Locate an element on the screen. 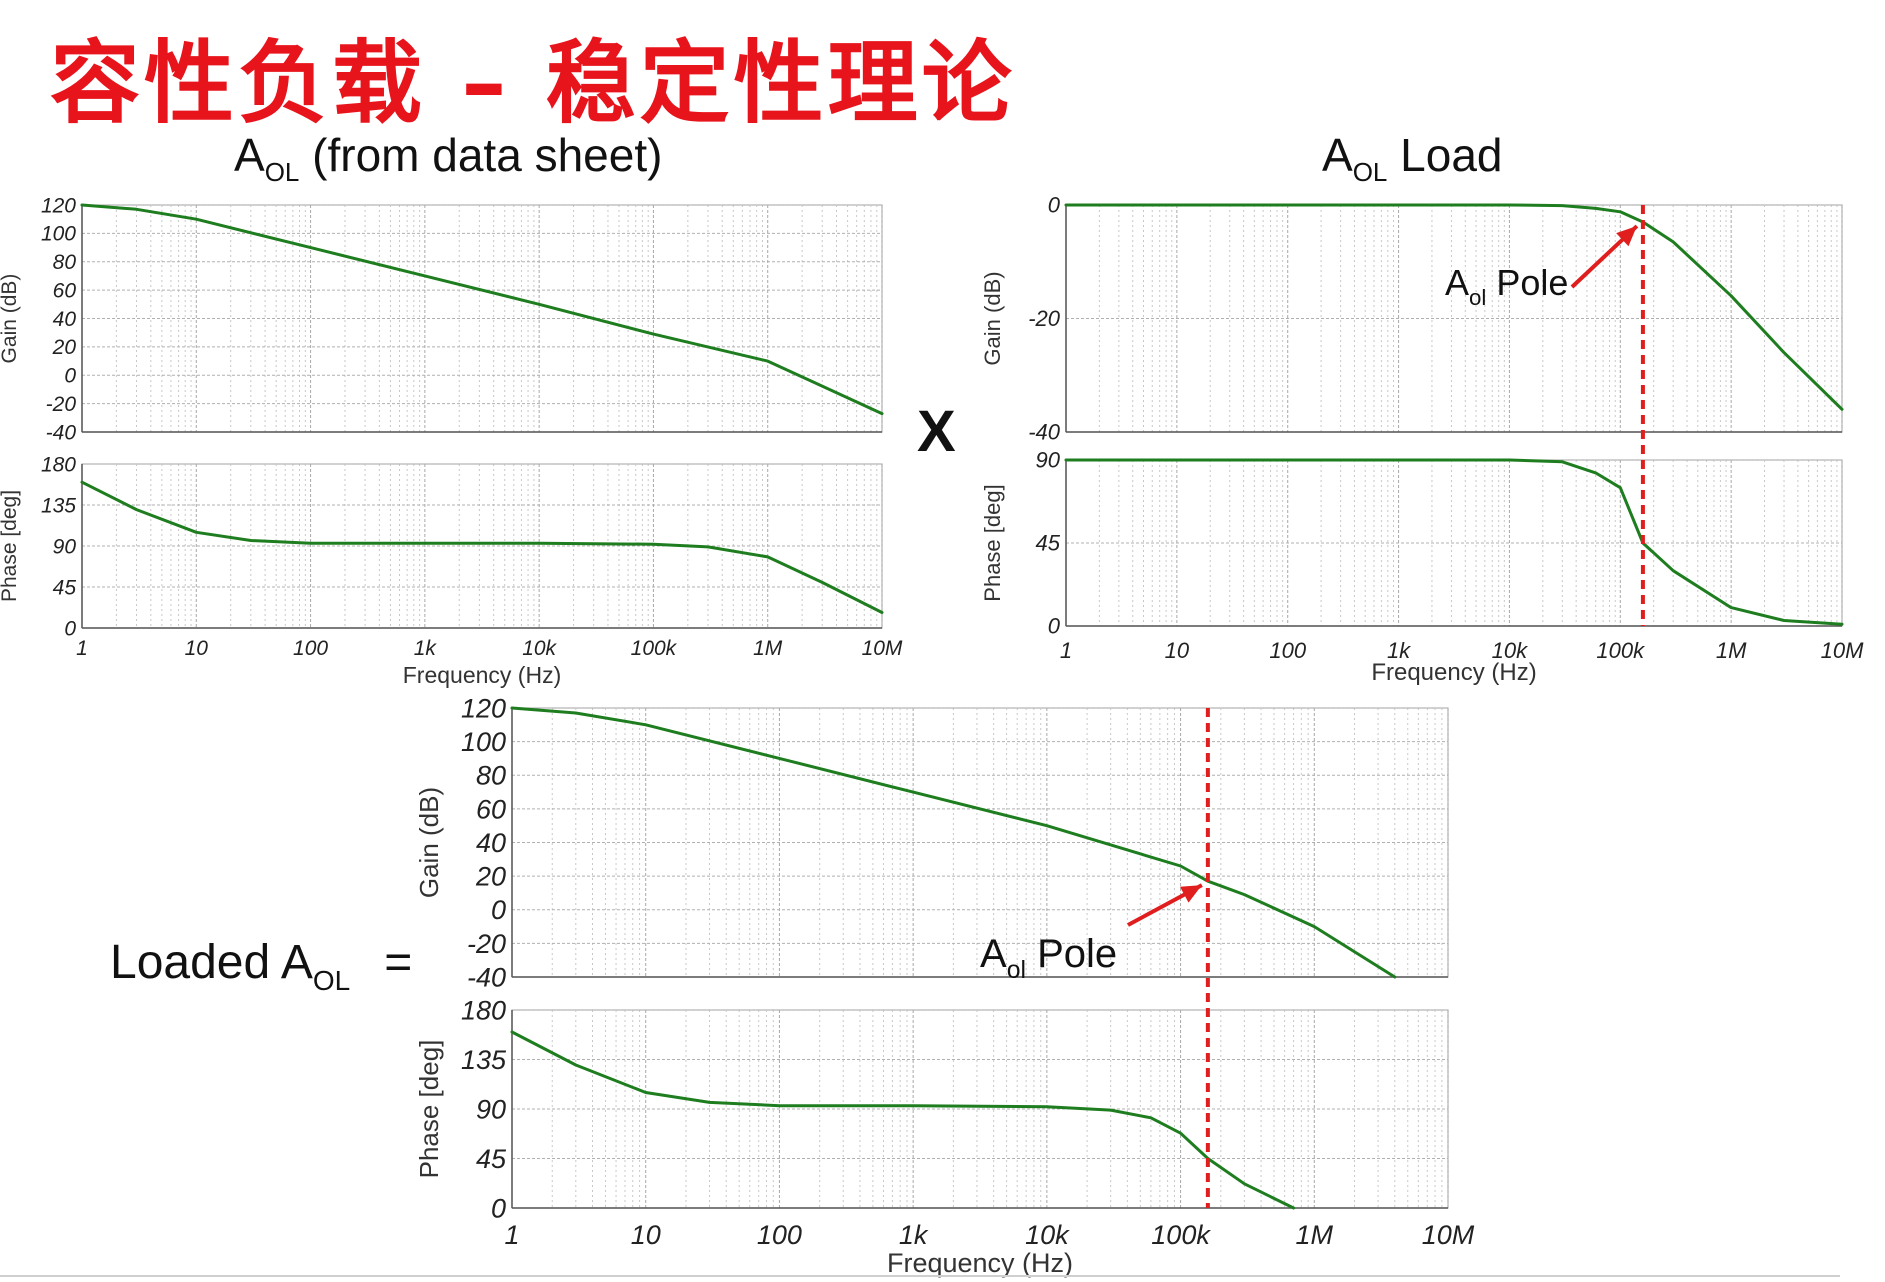 The height and width of the screenshot is (1282, 1885). chart-title-aol-datasheet: AOL (from data sheet) is located at coordinates (448, 158).